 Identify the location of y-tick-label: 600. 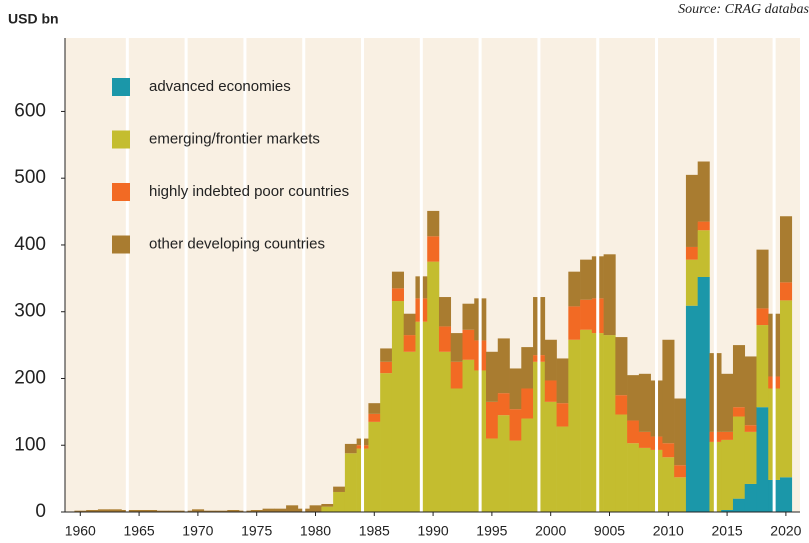
(30, 110).